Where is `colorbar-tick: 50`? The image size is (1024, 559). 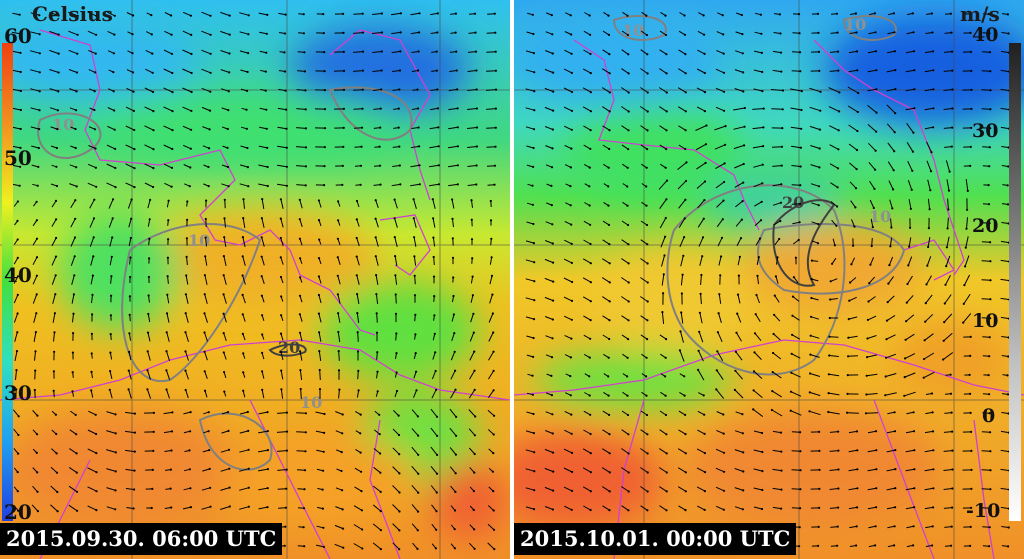
colorbar-tick: 50 is located at coordinates (18, 158).